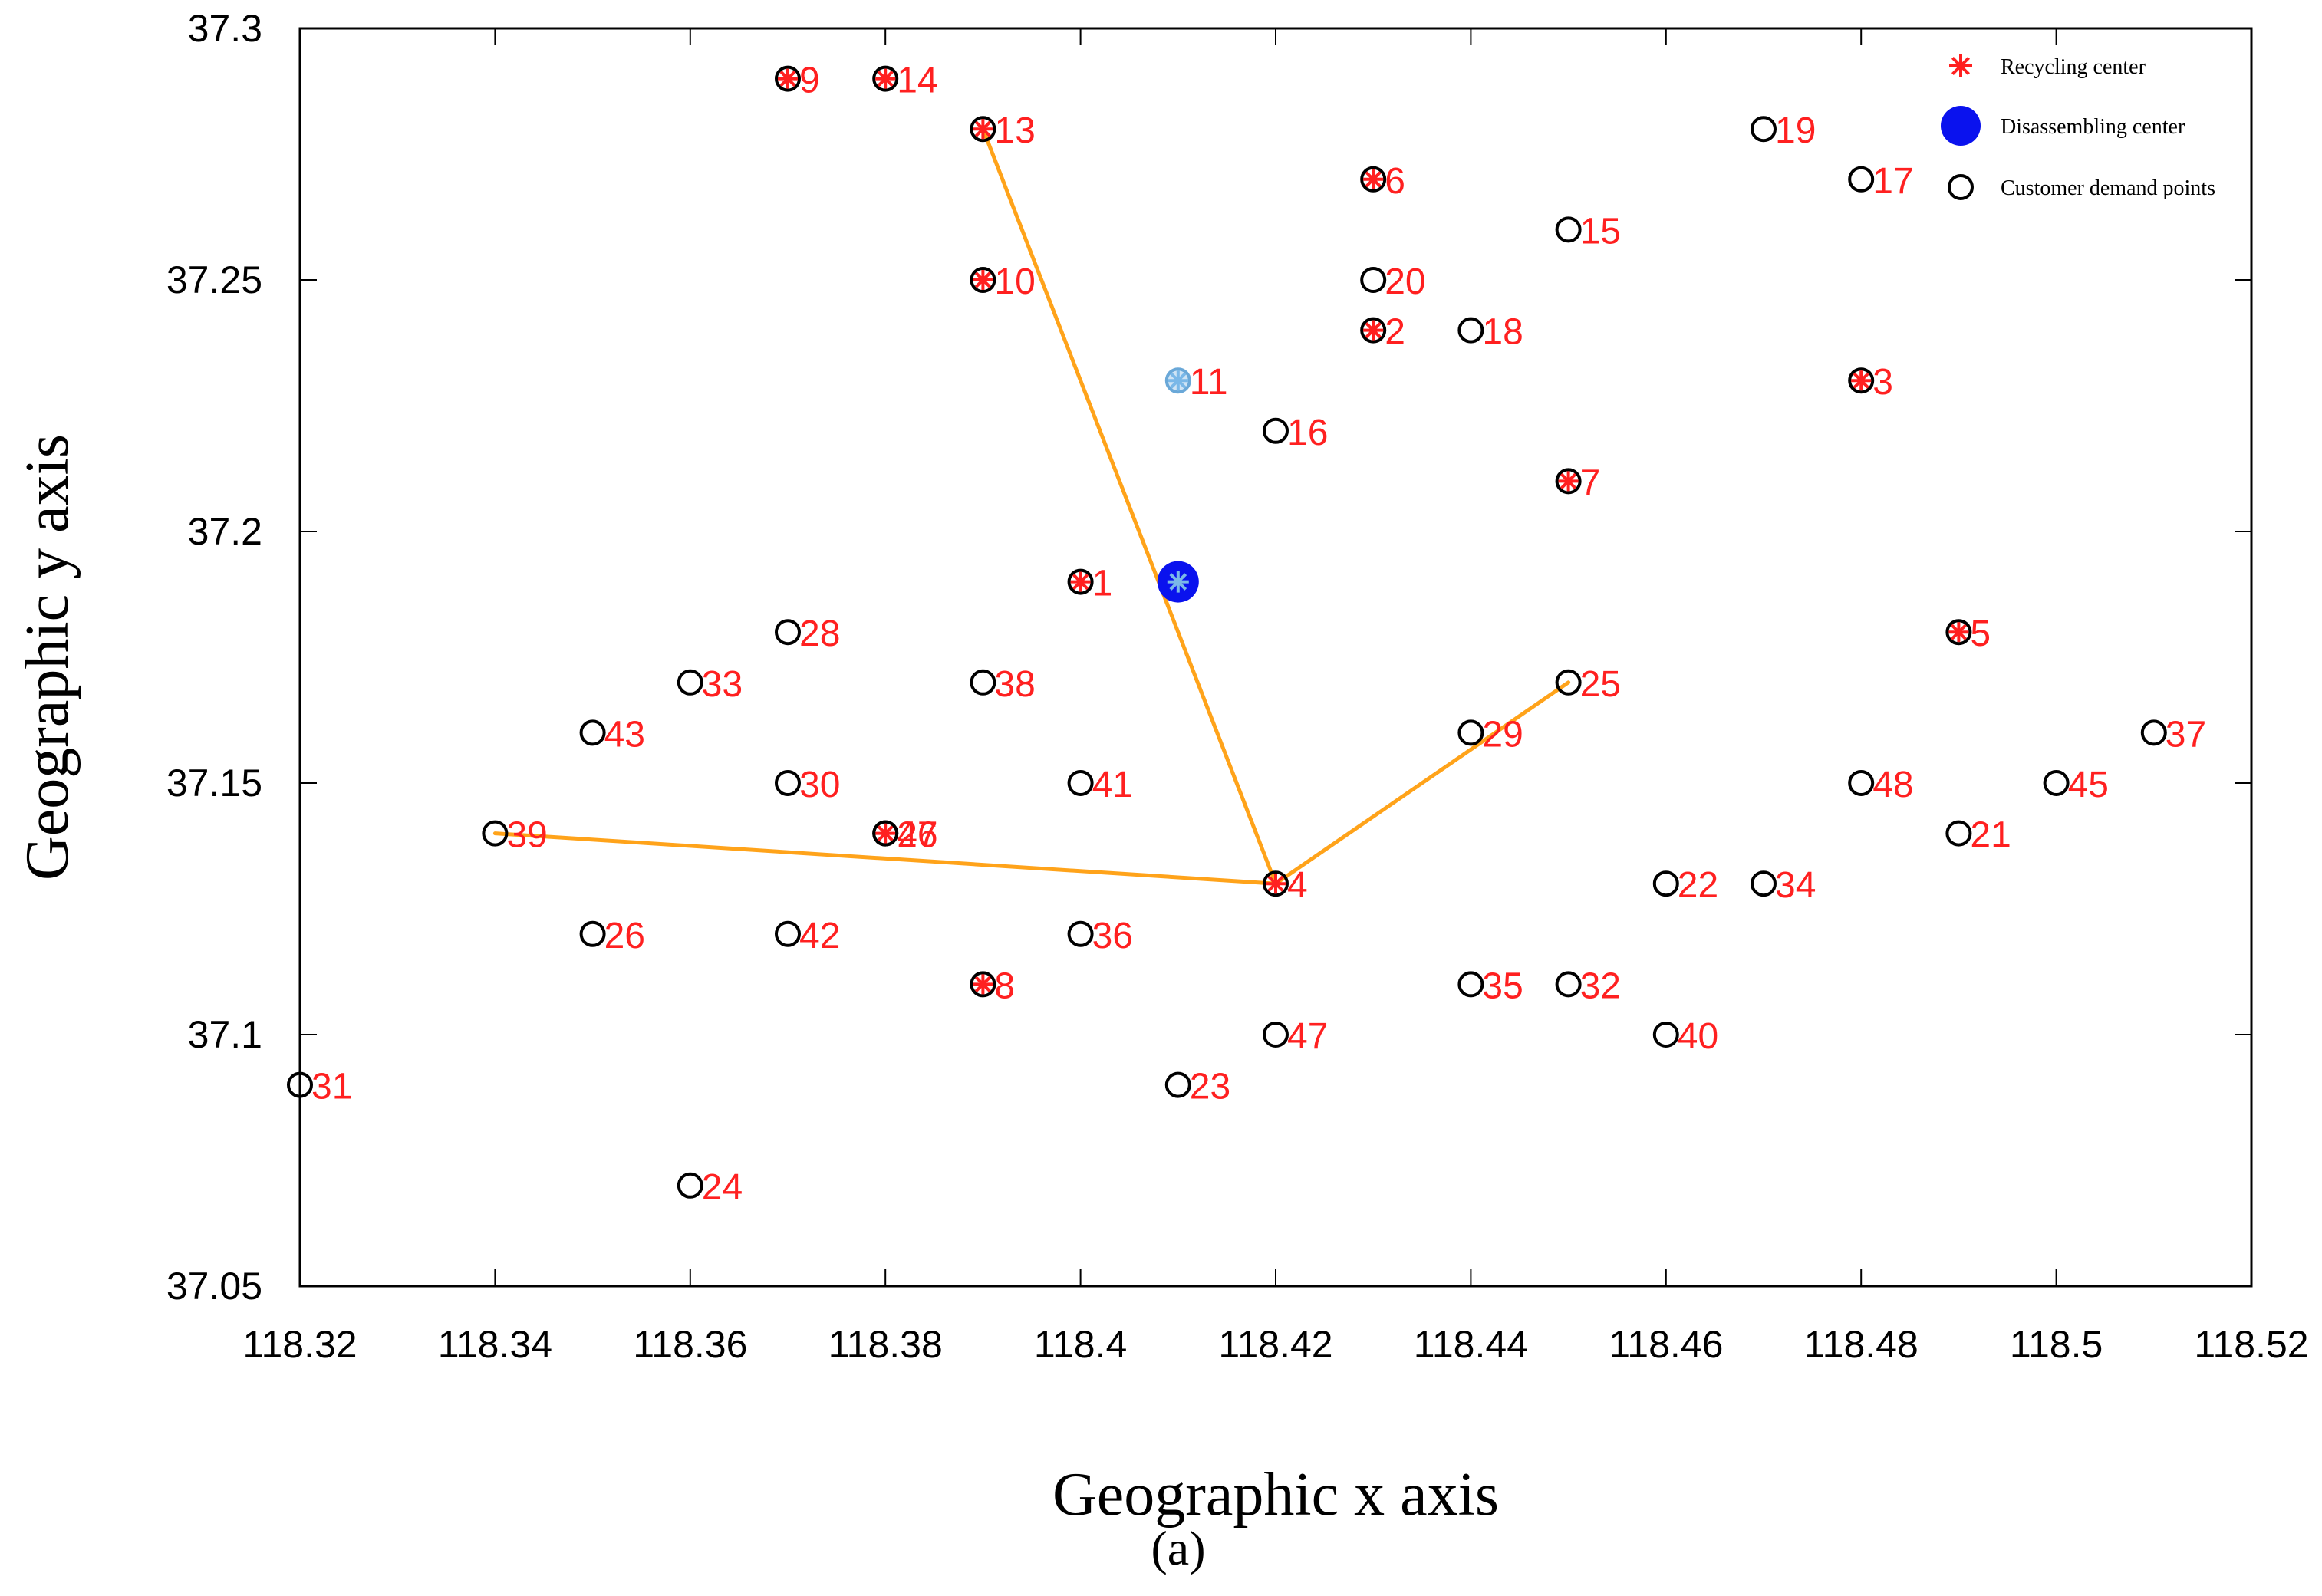 The height and width of the screenshot is (1596, 2322). Describe the element at coordinates (214, 279) in the screenshot. I see `y-tick-label: 37.25` at that location.